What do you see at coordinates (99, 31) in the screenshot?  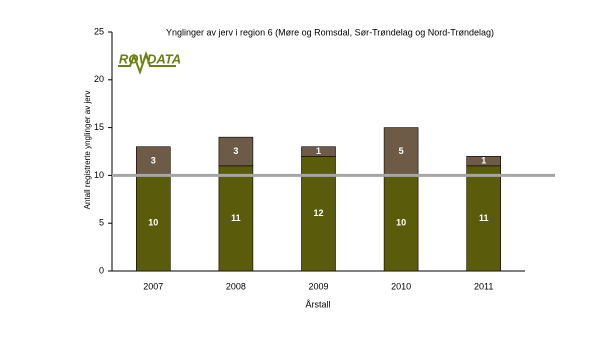 I see `y-tick-label: 25` at bounding box center [99, 31].